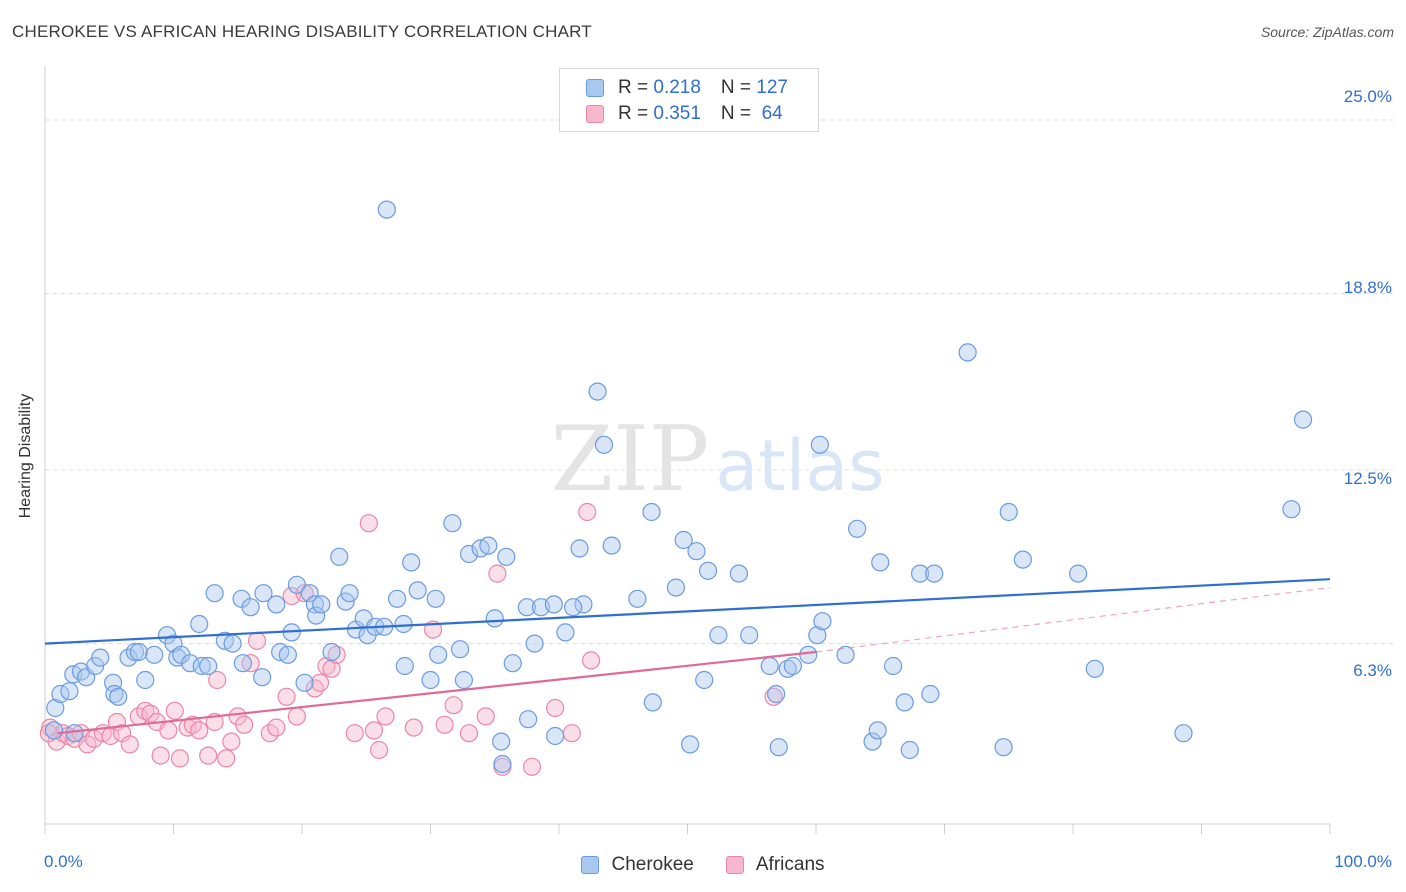  I want to click on bottom-legend-label: Cherokee, so click(652, 864).